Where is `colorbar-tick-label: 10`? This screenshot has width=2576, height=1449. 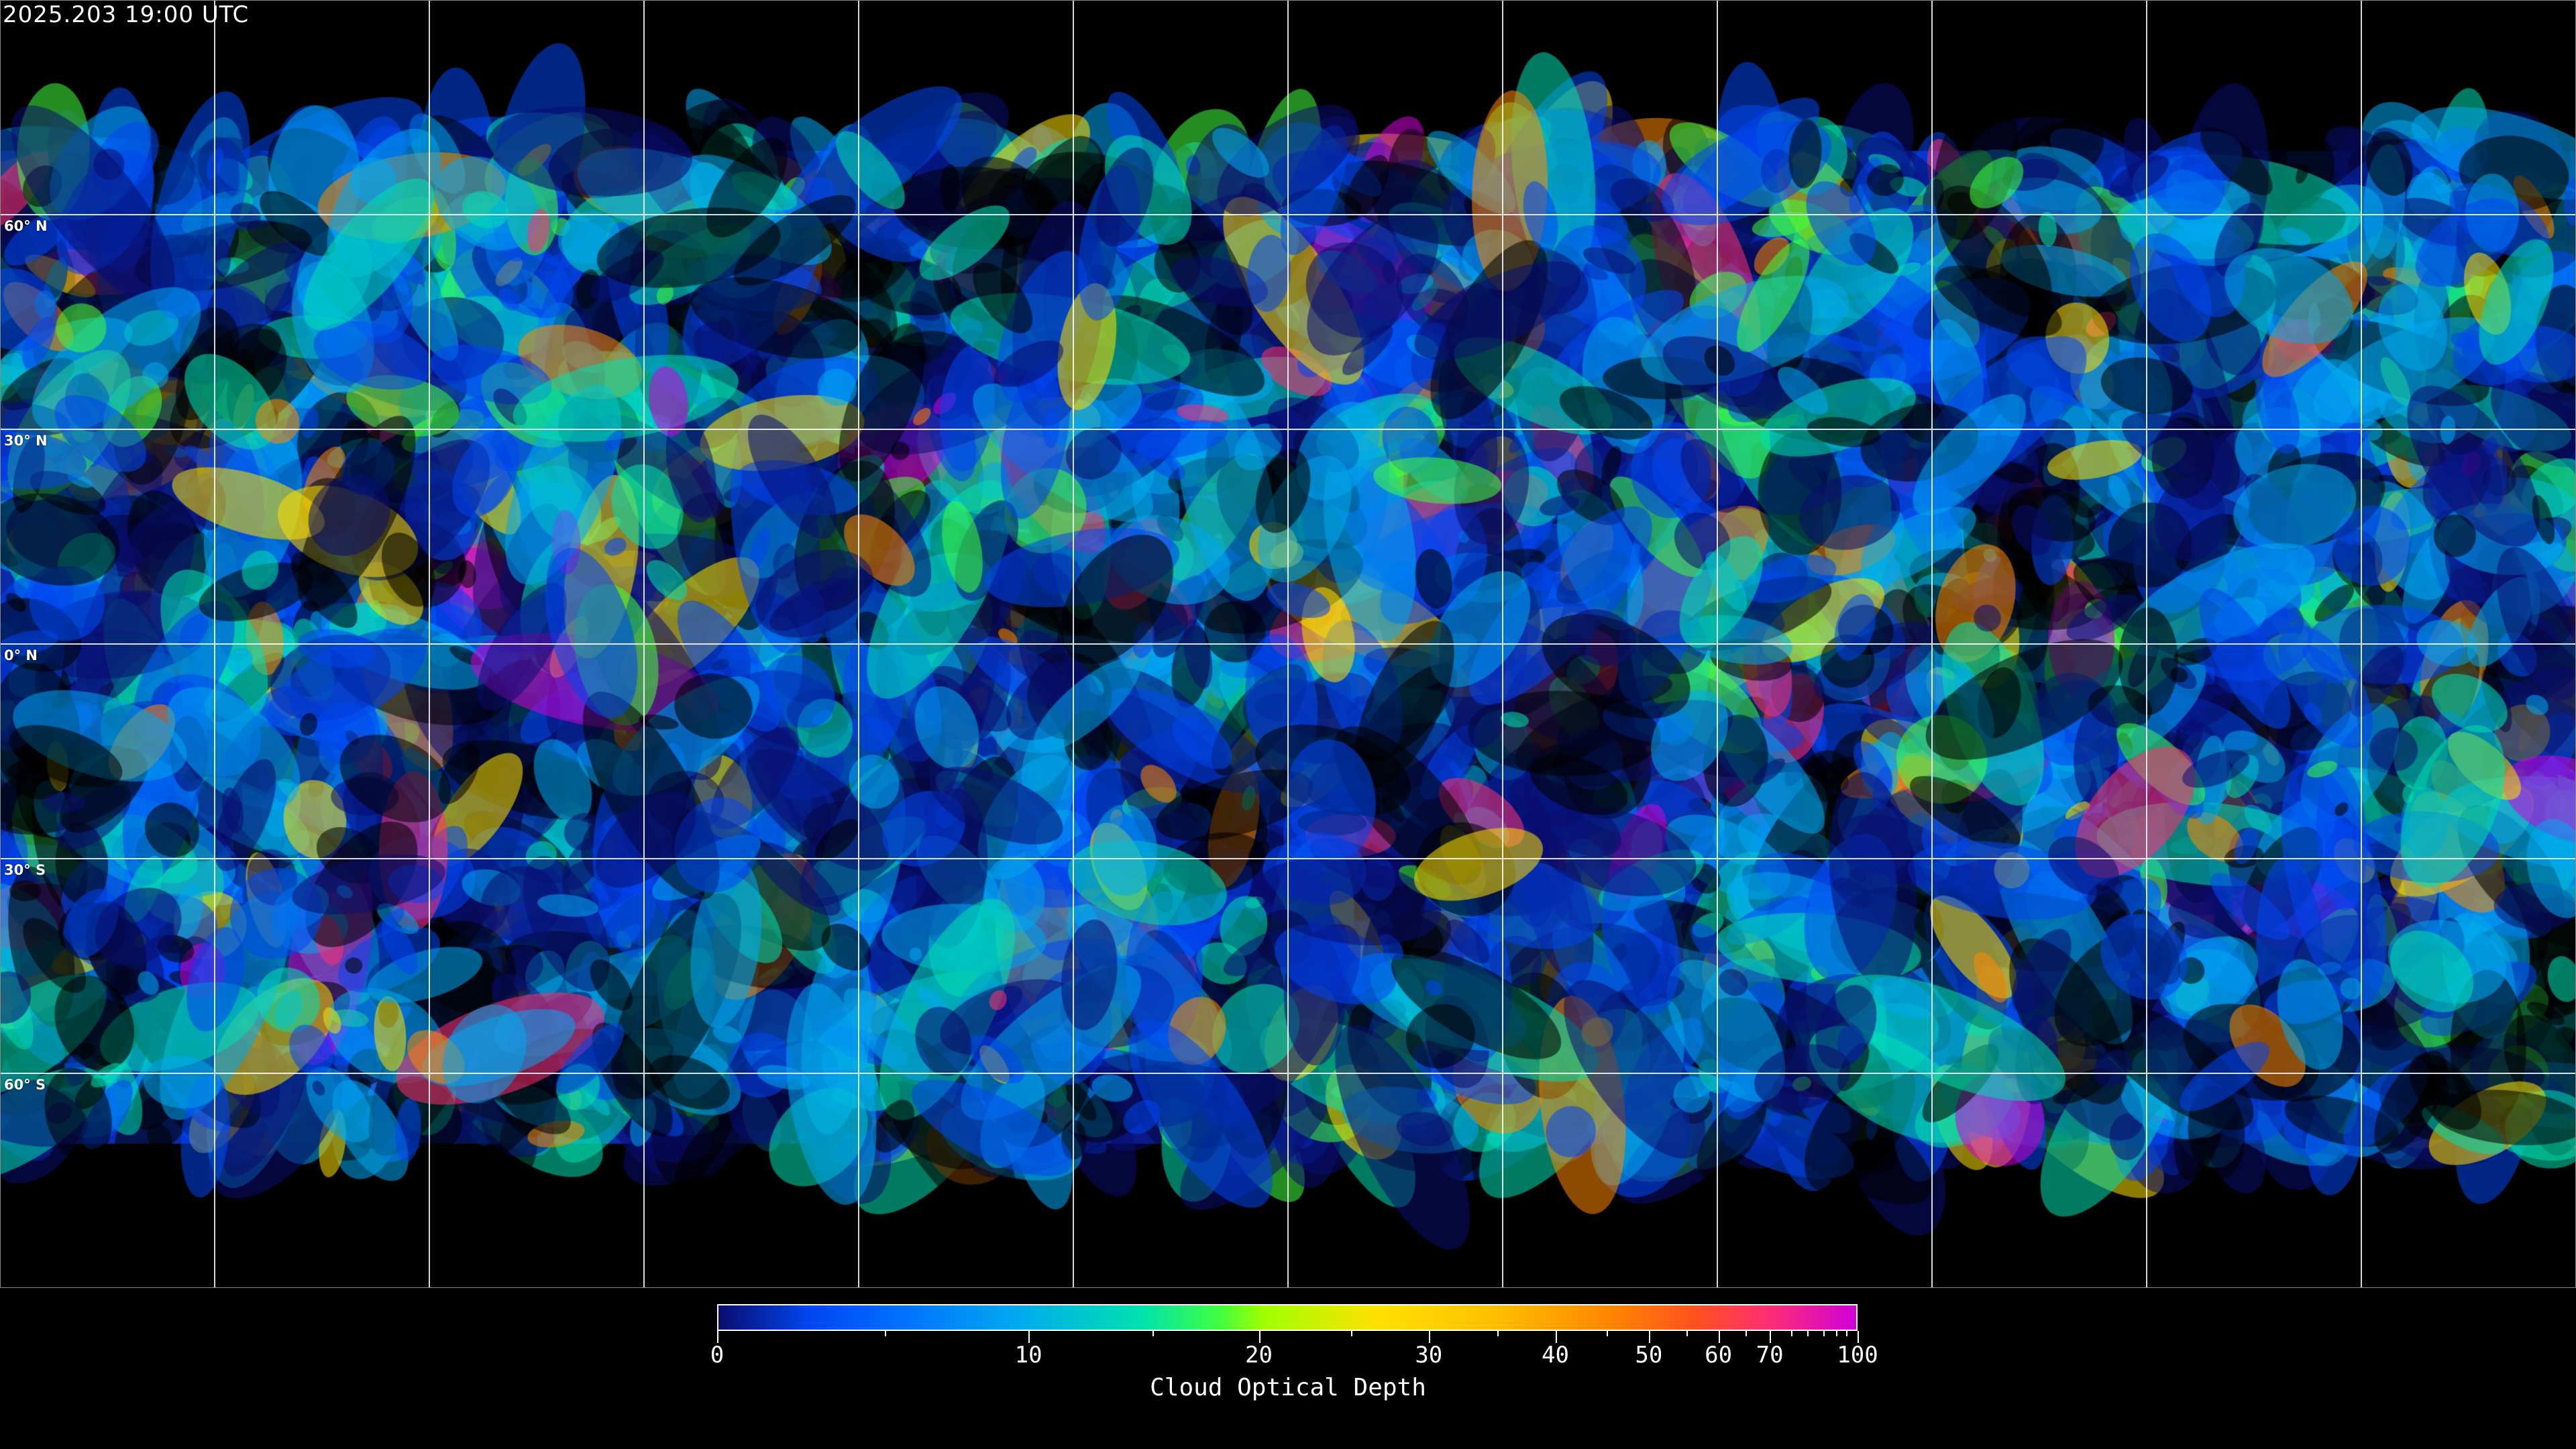
colorbar-tick-label: 10 is located at coordinates (1028, 1355).